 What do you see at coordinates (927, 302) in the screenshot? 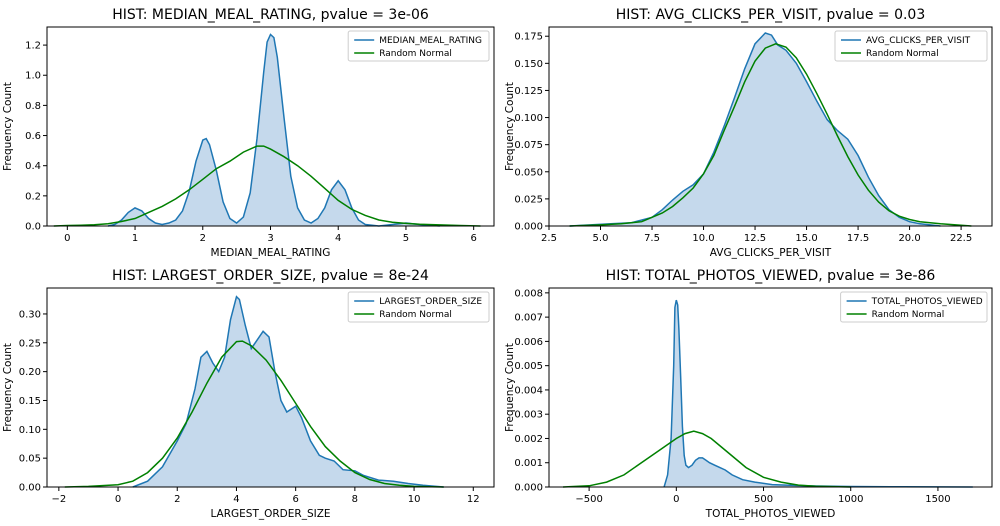
I see `legend-label: TOTAL_PHOTOS_VIEWED` at bounding box center [927, 302].